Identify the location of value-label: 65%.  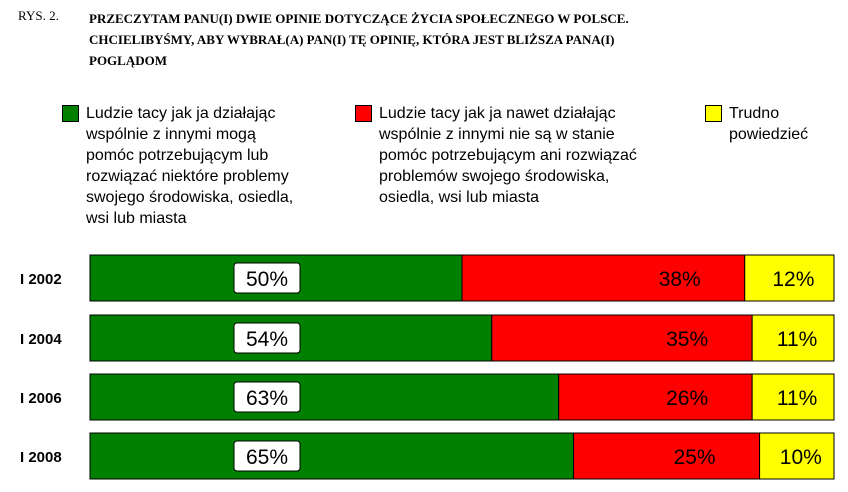
(267, 457).